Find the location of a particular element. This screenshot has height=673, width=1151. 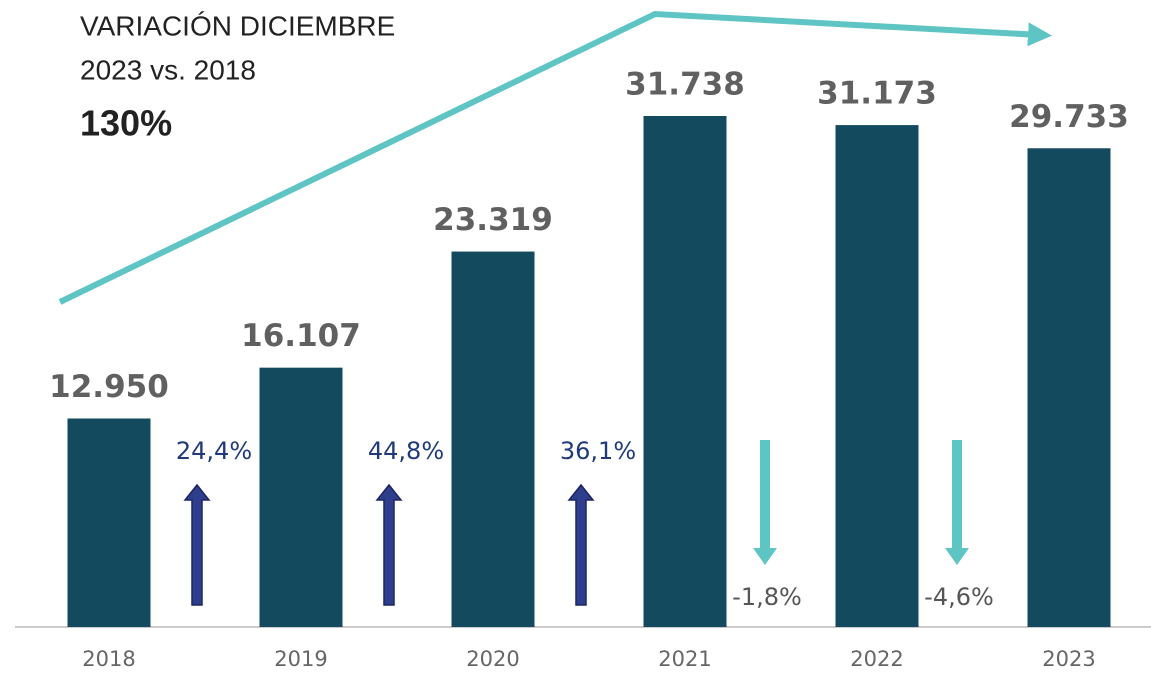

value-label: 31.173 is located at coordinates (877, 94).